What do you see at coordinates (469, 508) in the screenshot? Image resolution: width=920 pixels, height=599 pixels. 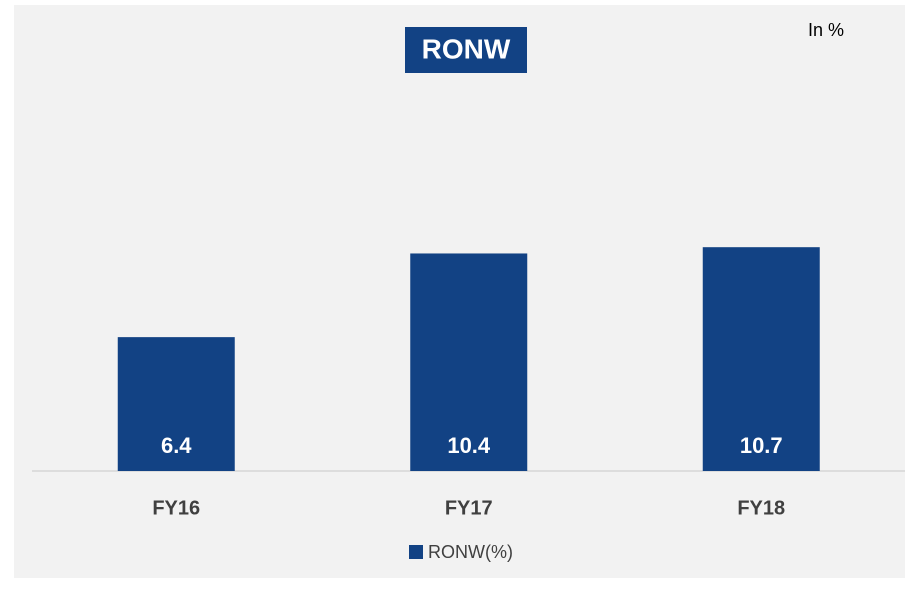 I see `x-tick-label: FY17` at bounding box center [469, 508].